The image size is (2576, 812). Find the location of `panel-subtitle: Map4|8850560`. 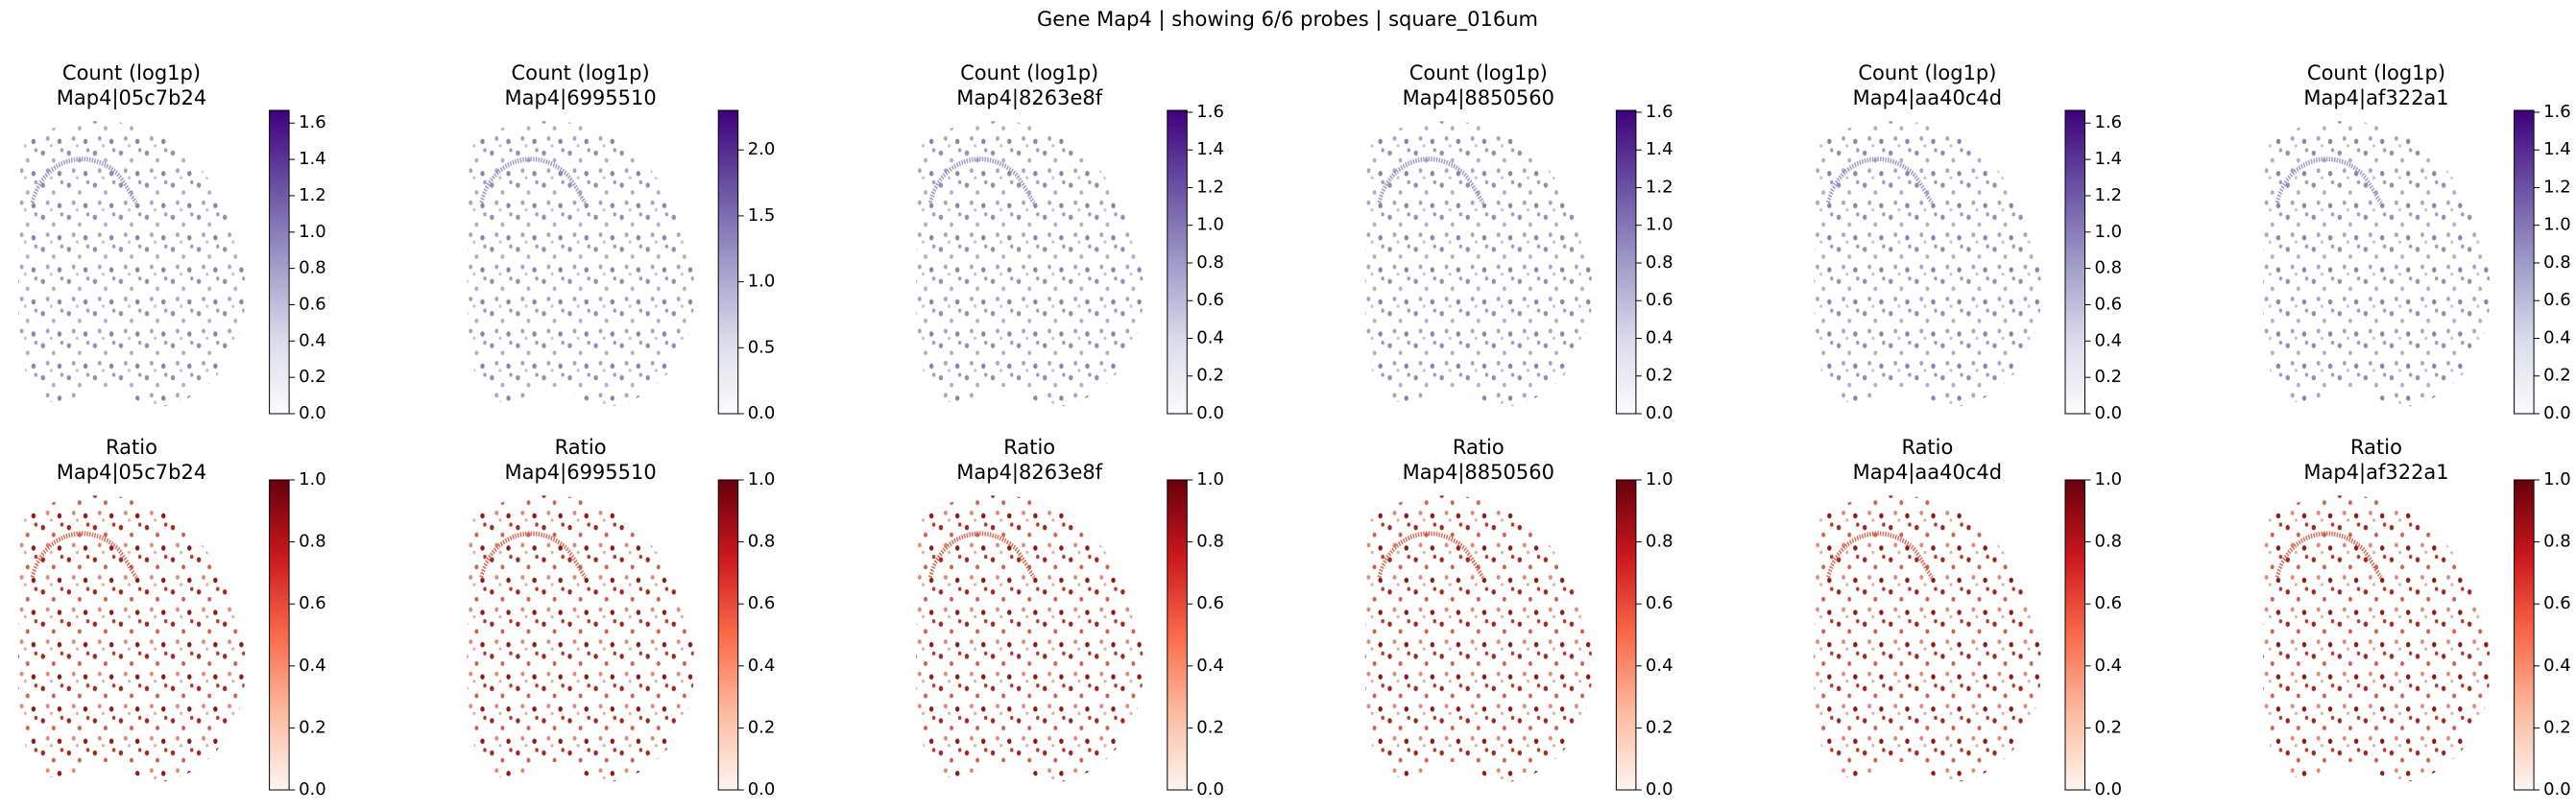

panel-subtitle: Map4|8850560 is located at coordinates (1478, 98).